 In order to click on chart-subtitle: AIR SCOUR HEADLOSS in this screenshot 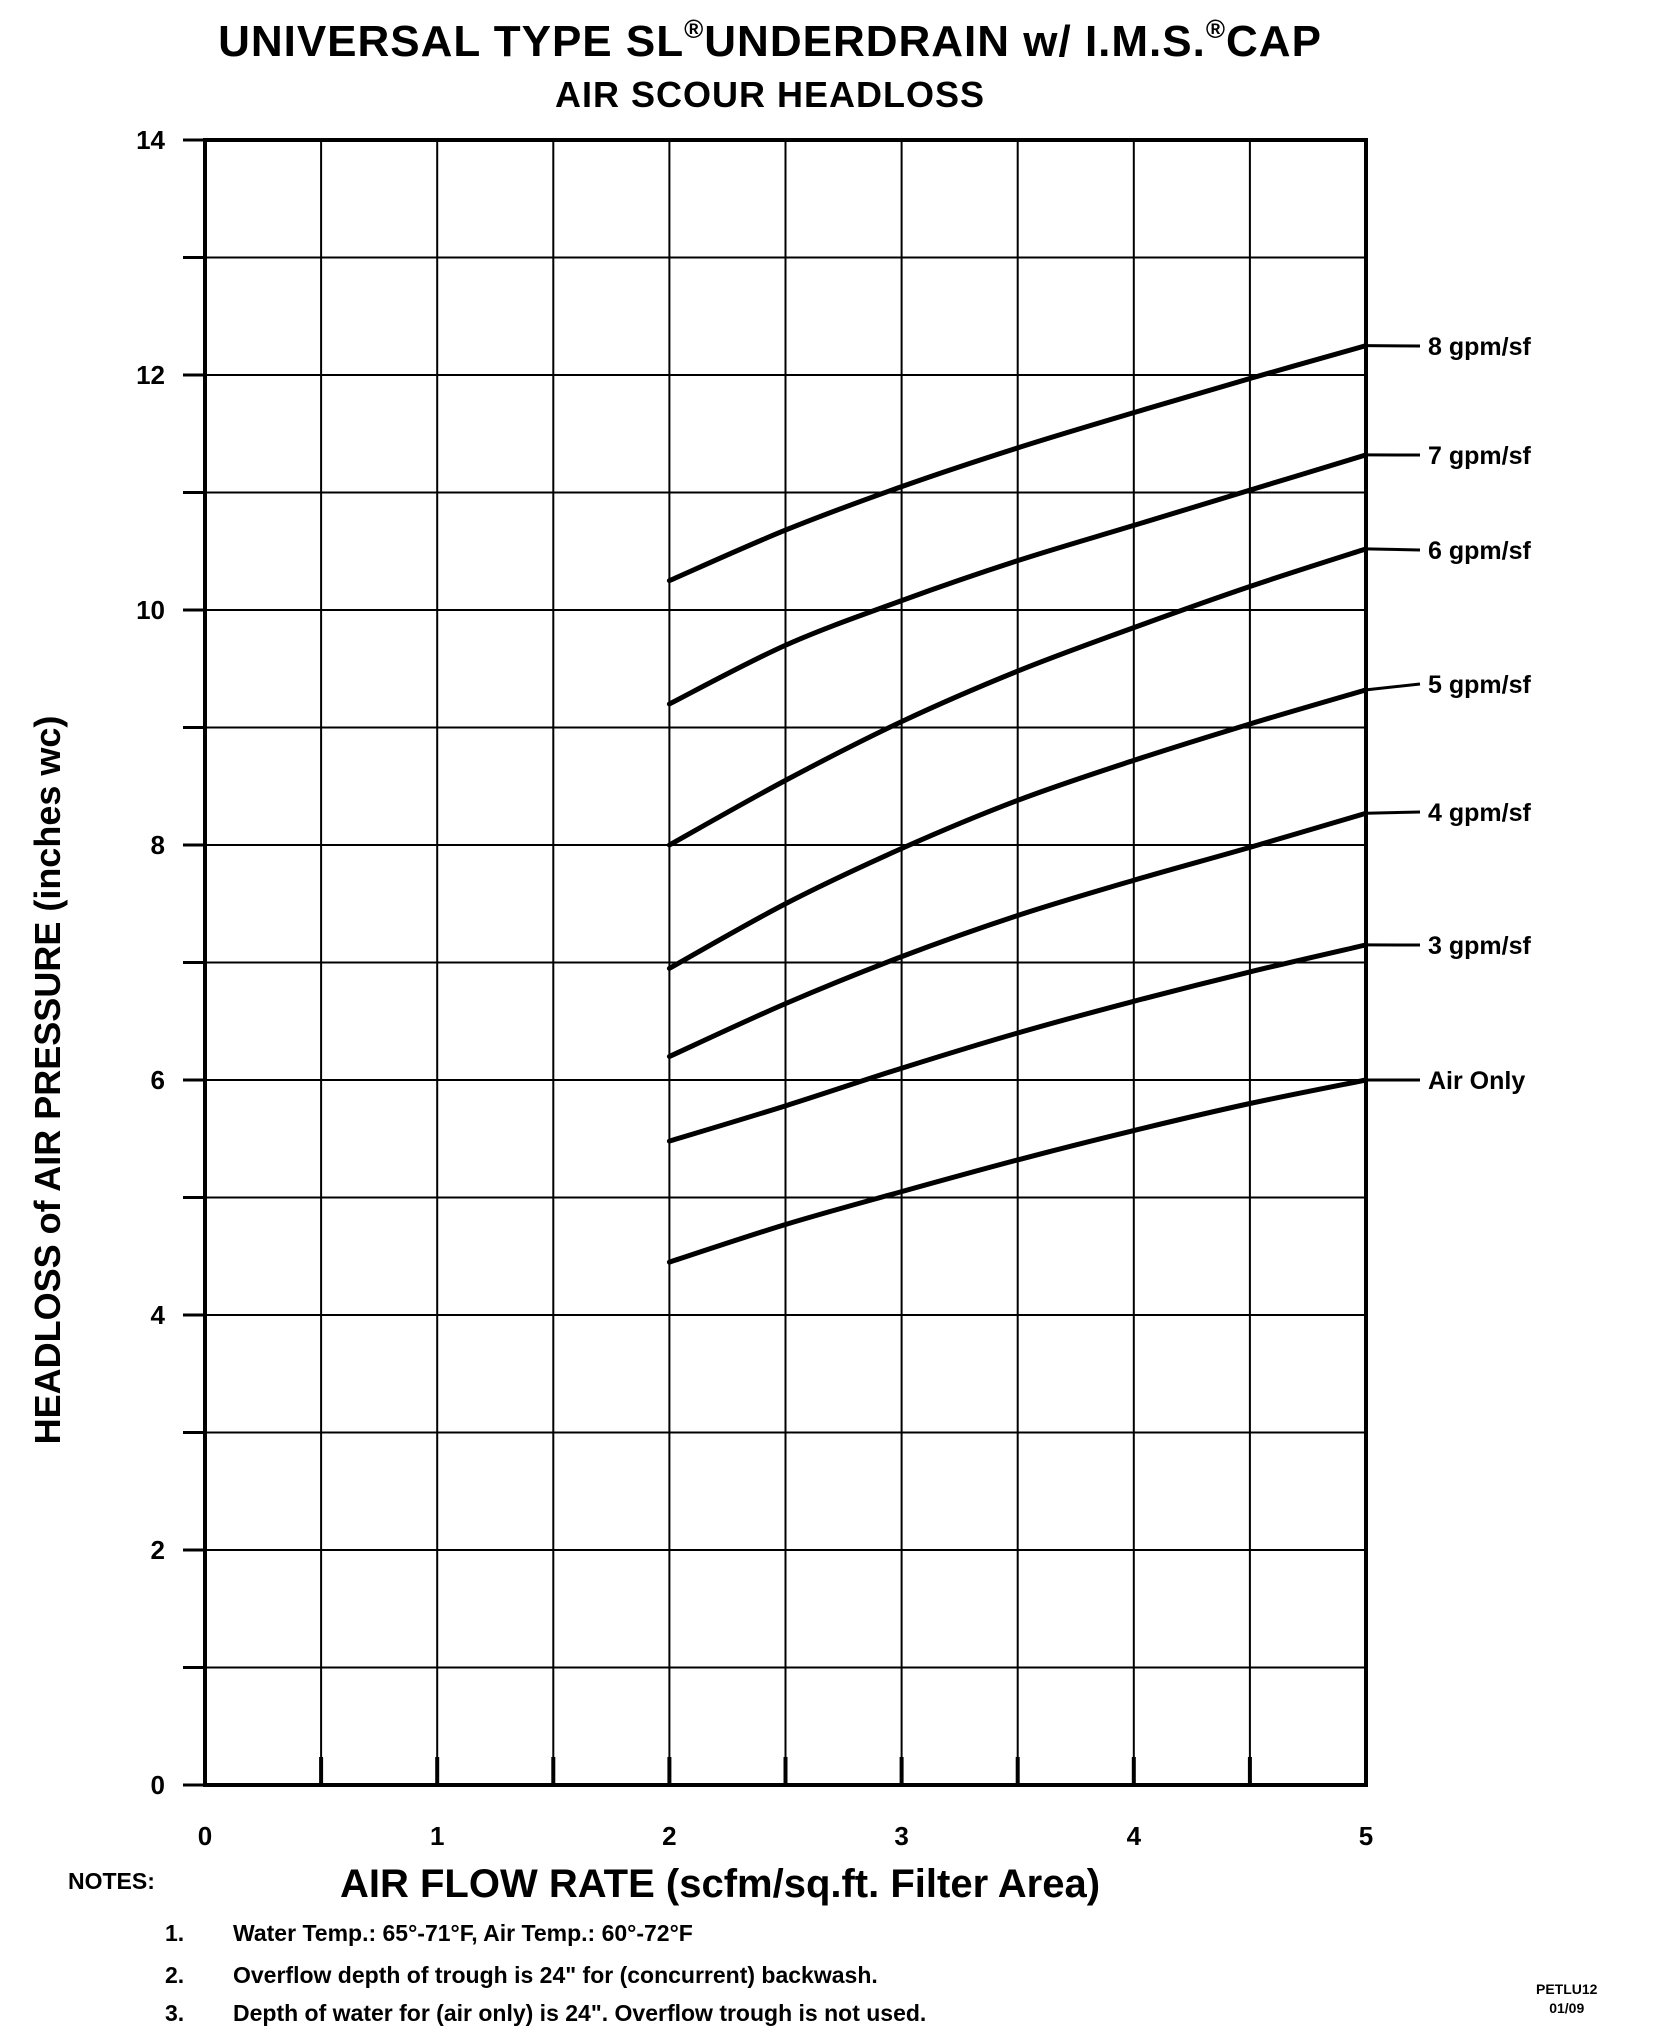, I will do `click(770, 94)`.